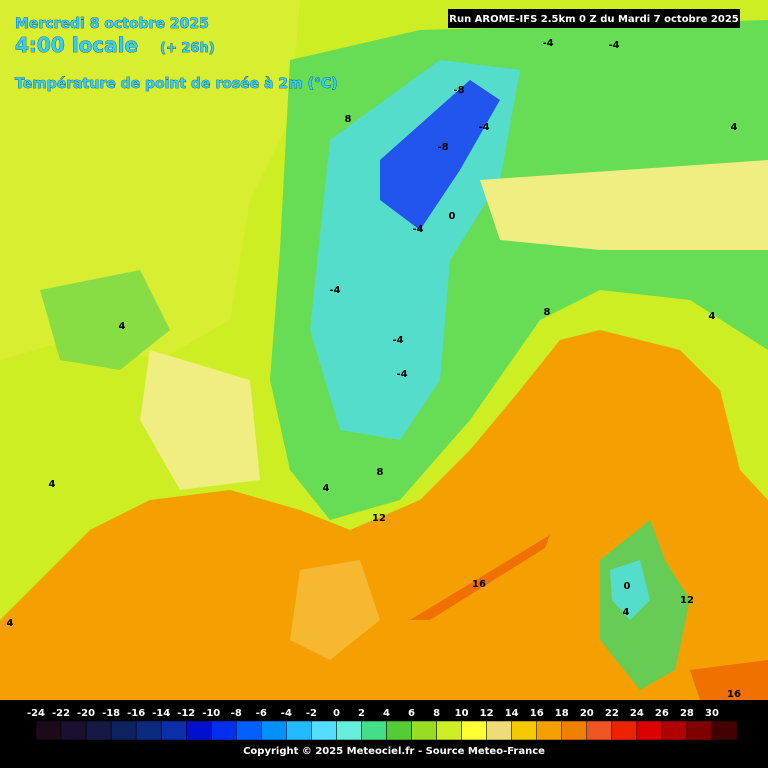 The height and width of the screenshot is (768, 768). I want to click on run-box, so click(594, 18).